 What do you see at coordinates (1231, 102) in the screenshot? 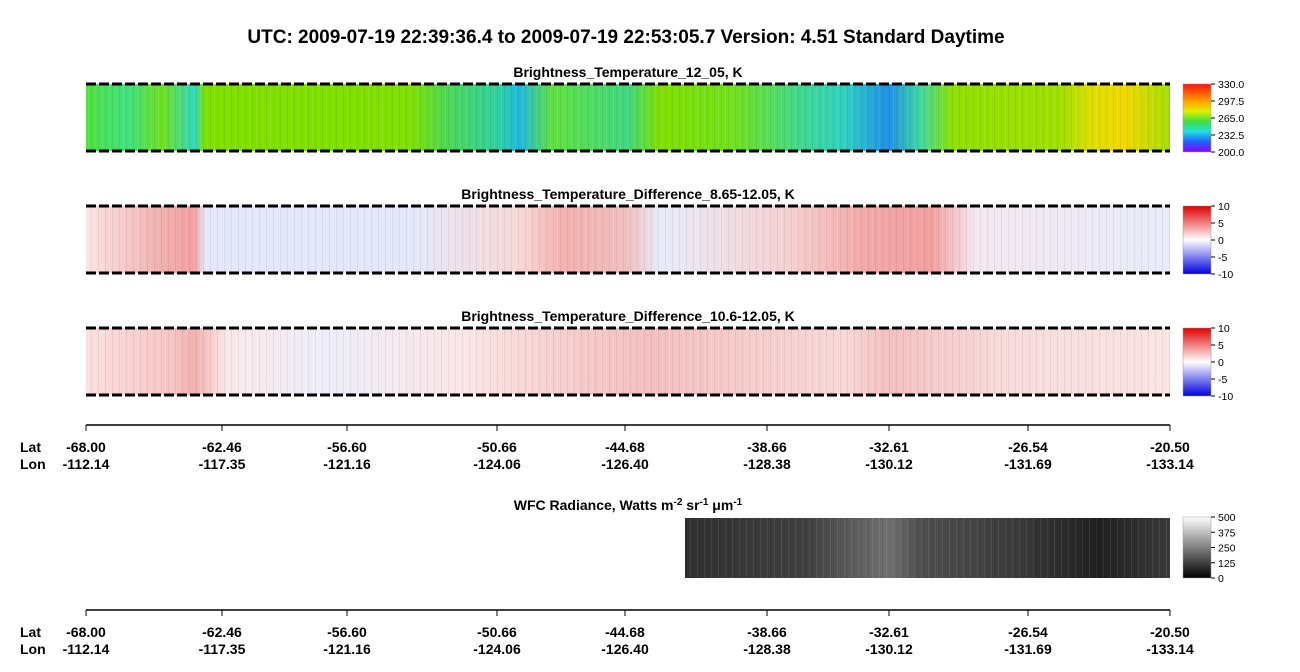
I see `colorbar-label: 297.5` at bounding box center [1231, 102].